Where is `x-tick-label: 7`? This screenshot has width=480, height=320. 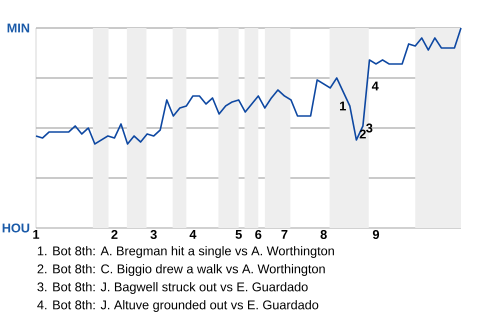
x-tick-label: 7 is located at coordinates (284, 234).